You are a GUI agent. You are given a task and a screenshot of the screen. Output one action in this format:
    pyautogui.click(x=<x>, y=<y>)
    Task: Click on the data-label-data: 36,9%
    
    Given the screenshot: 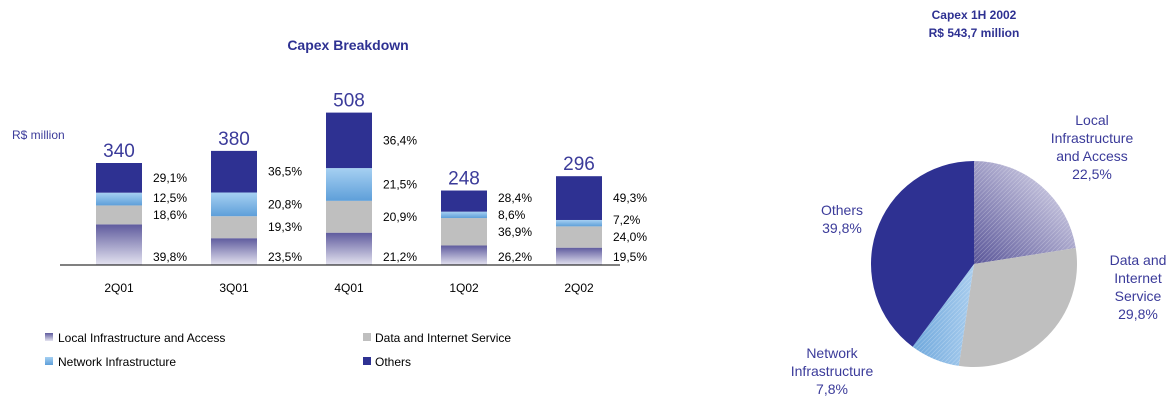 What is the action you would take?
    pyautogui.click(x=515, y=232)
    